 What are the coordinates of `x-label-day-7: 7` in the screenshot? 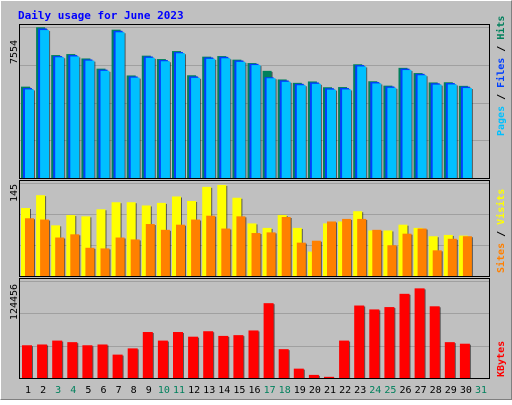 It's located at (119, 390).